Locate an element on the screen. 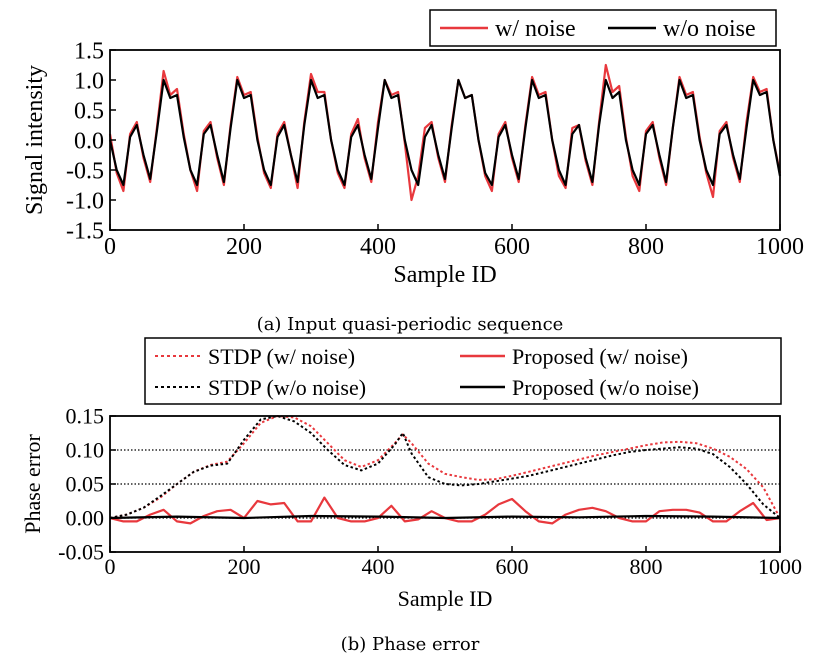 The height and width of the screenshot is (662, 820). y-tick-label: 0.10 is located at coordinates (85, 450).